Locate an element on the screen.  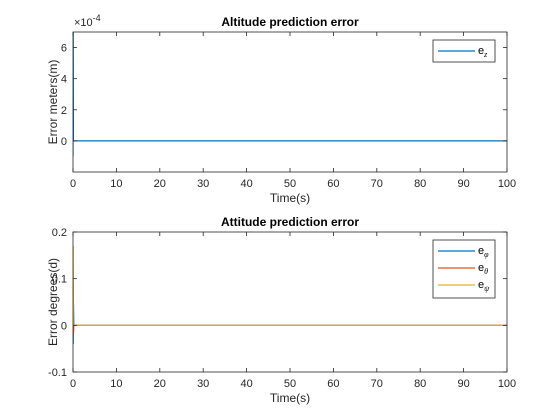
legend-entry-subscript: φ is located at coordinates (486, 254).